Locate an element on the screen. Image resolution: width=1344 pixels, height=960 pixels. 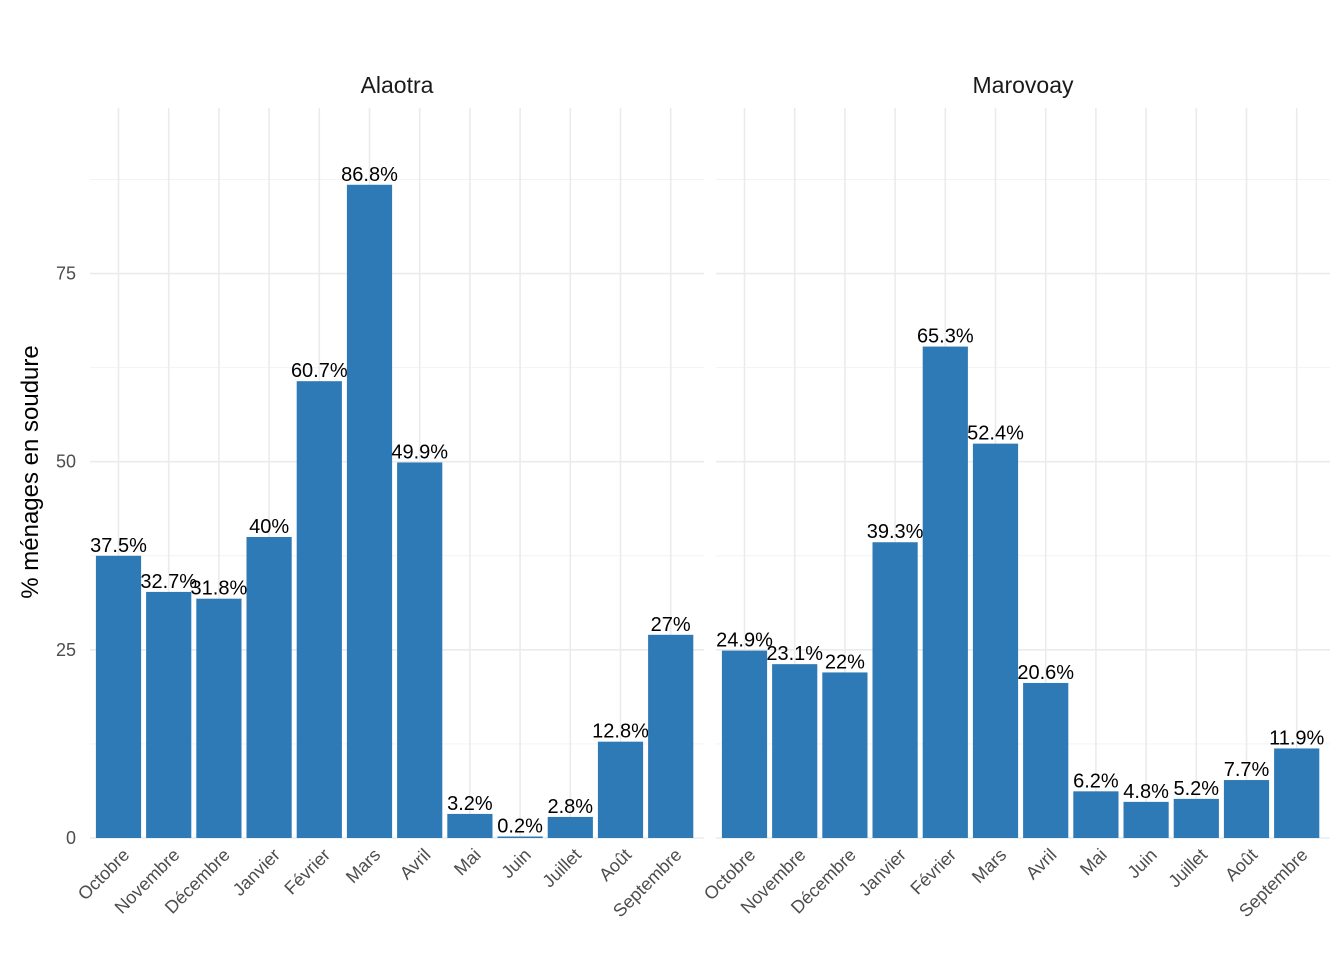
panel-title: Marovoay is located at coordinates (1023, 85).